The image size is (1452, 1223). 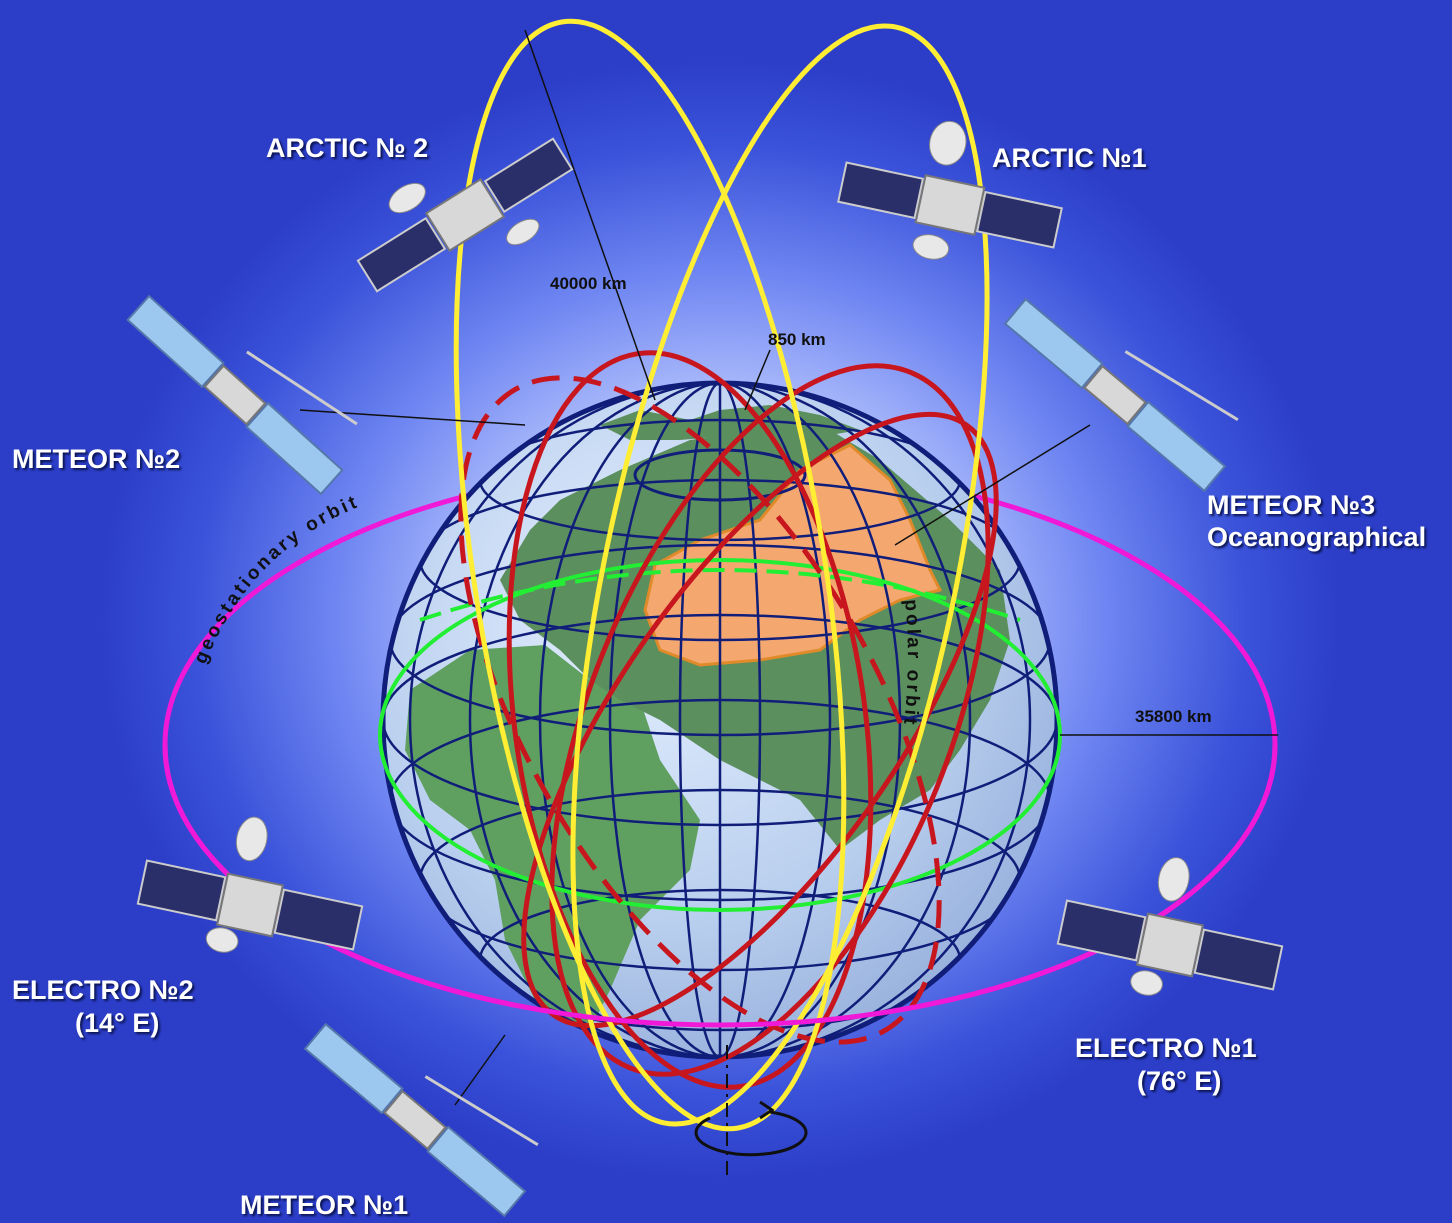 What do you see at coordinates (757, 380) in the screenshot?
I see `line-850km` at bounding box center [757, 380].